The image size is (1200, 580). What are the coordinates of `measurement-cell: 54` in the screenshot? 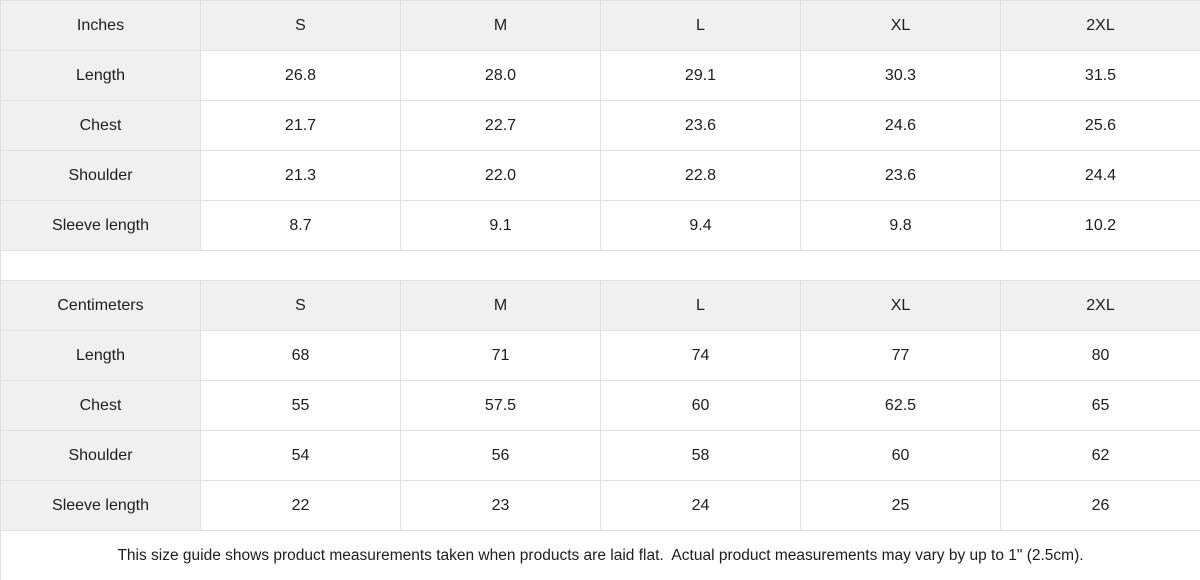 It's located at (300, 455).